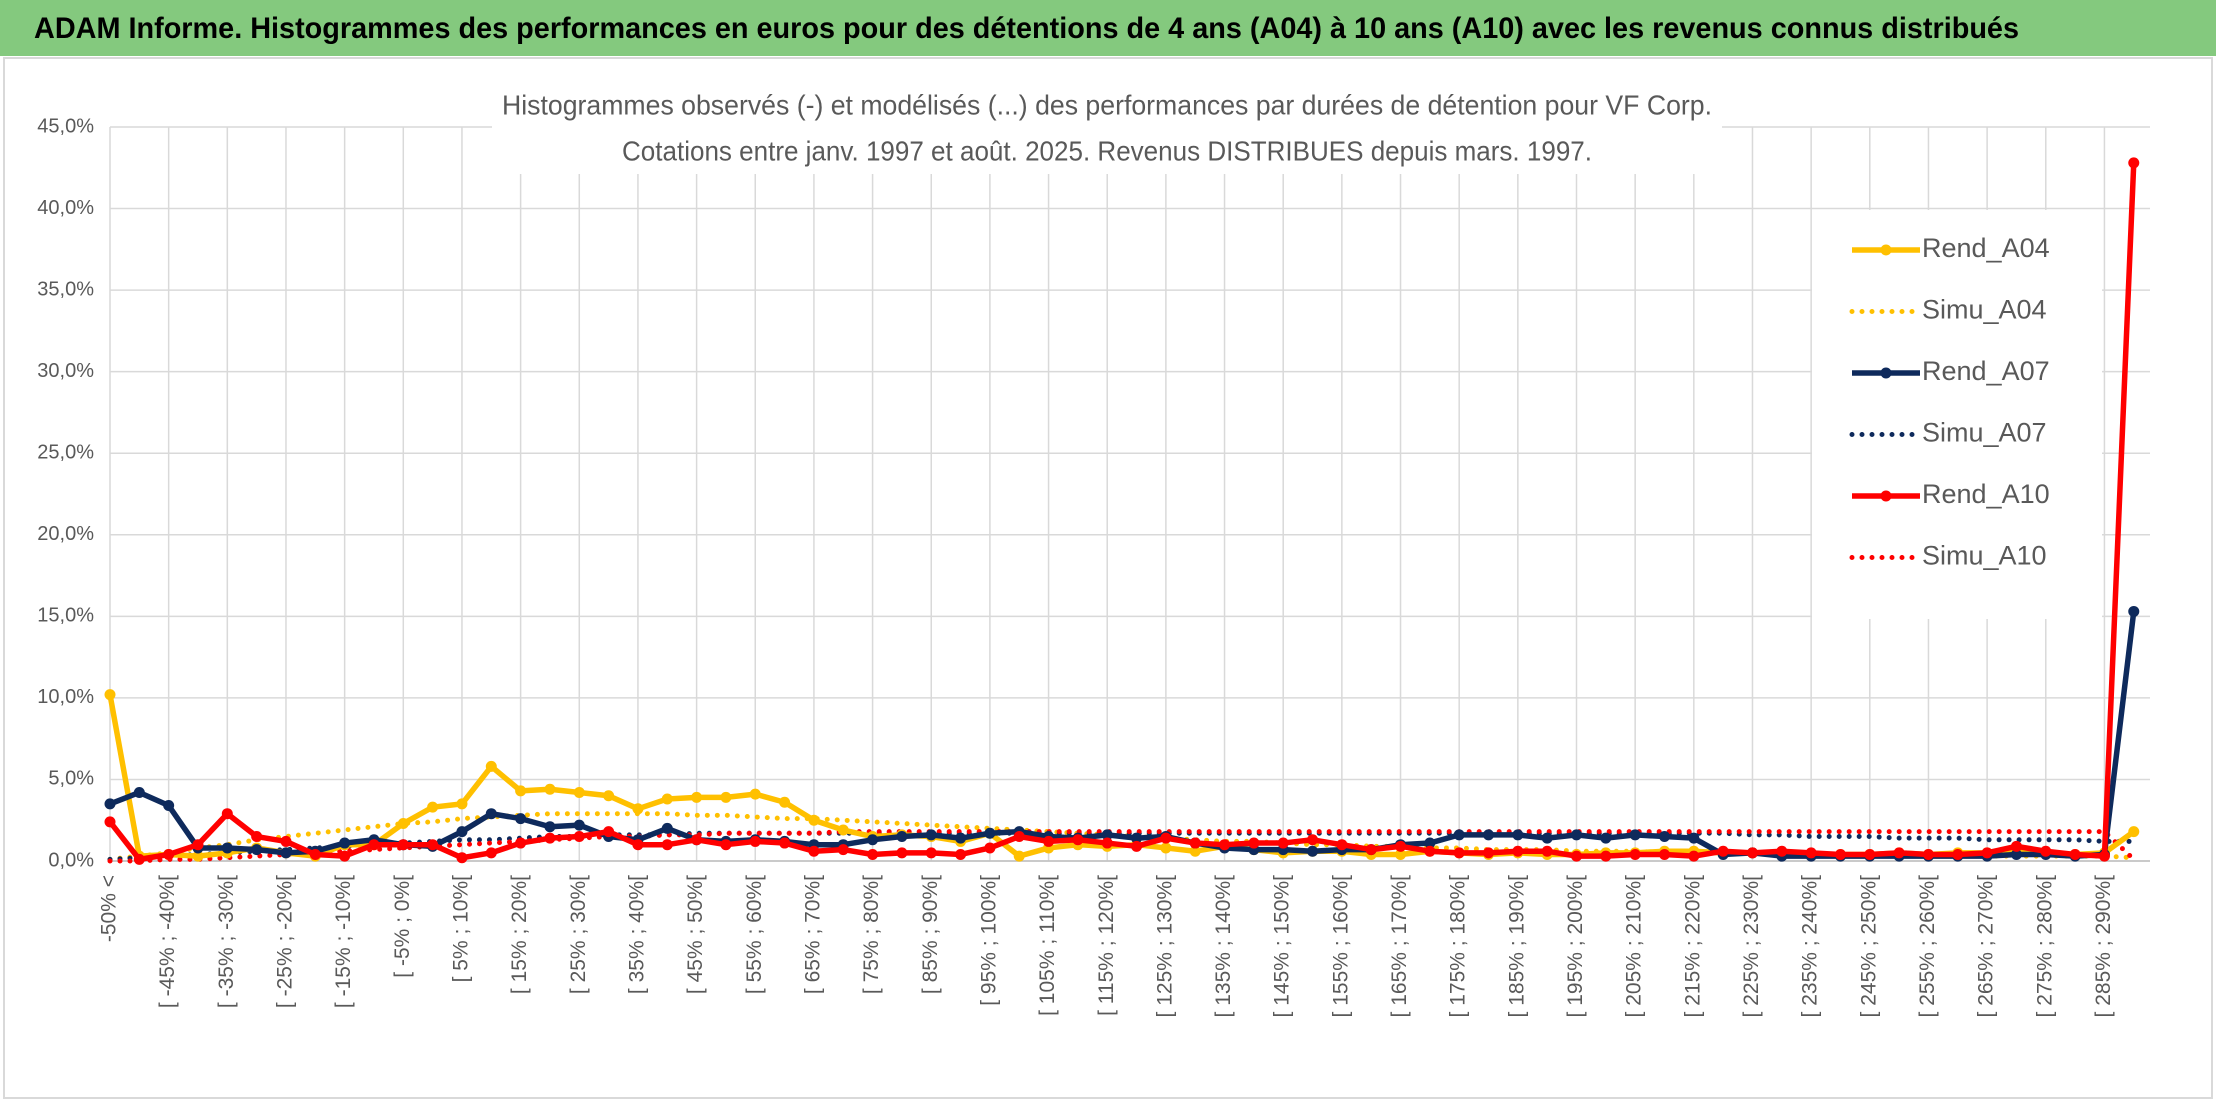  I want to click on x-tick-label: [ -35% ; -30%[, so click(226, 941).